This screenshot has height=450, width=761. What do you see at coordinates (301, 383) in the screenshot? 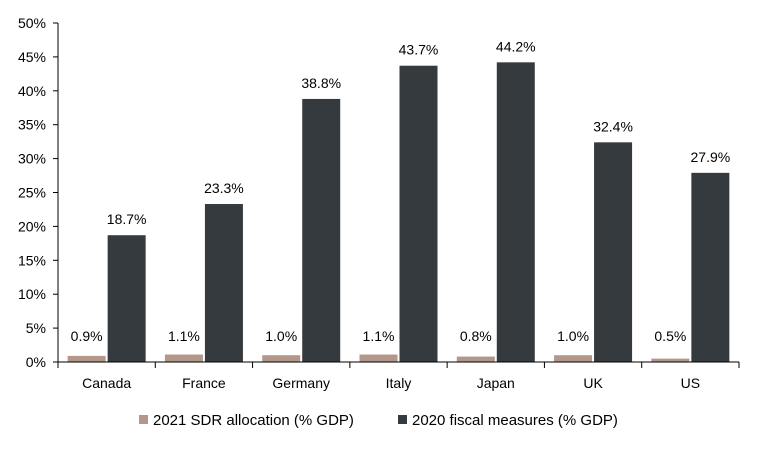
I see `x-tick-label: Germany` at bounding box center [301, 383].